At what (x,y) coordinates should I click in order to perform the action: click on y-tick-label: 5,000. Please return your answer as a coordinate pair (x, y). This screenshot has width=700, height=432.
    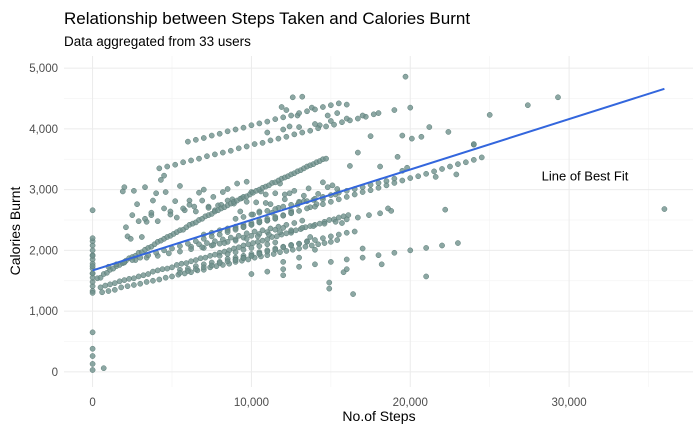
    Looking at the image, I should click on (43, 69).